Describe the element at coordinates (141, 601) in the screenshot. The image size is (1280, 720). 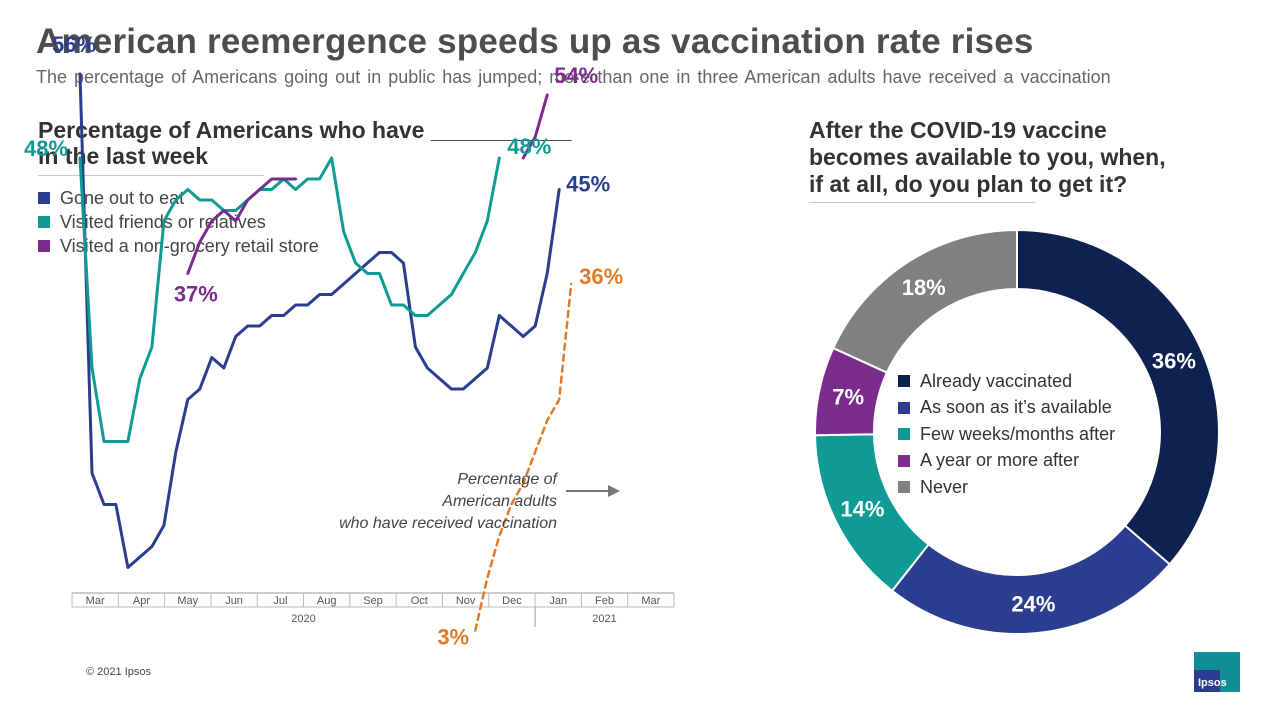
I see `x-tick-label: Apr` at that location.